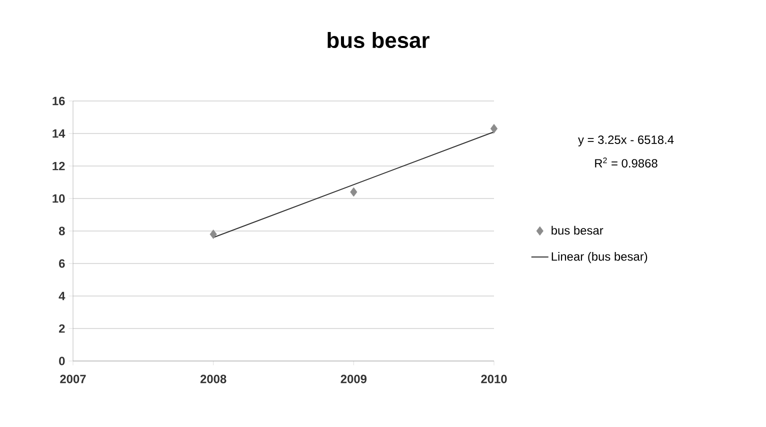  Describe the element at coordinates (213, 379) in the screenshot. I see `x-tick-label: 2008` at that location.